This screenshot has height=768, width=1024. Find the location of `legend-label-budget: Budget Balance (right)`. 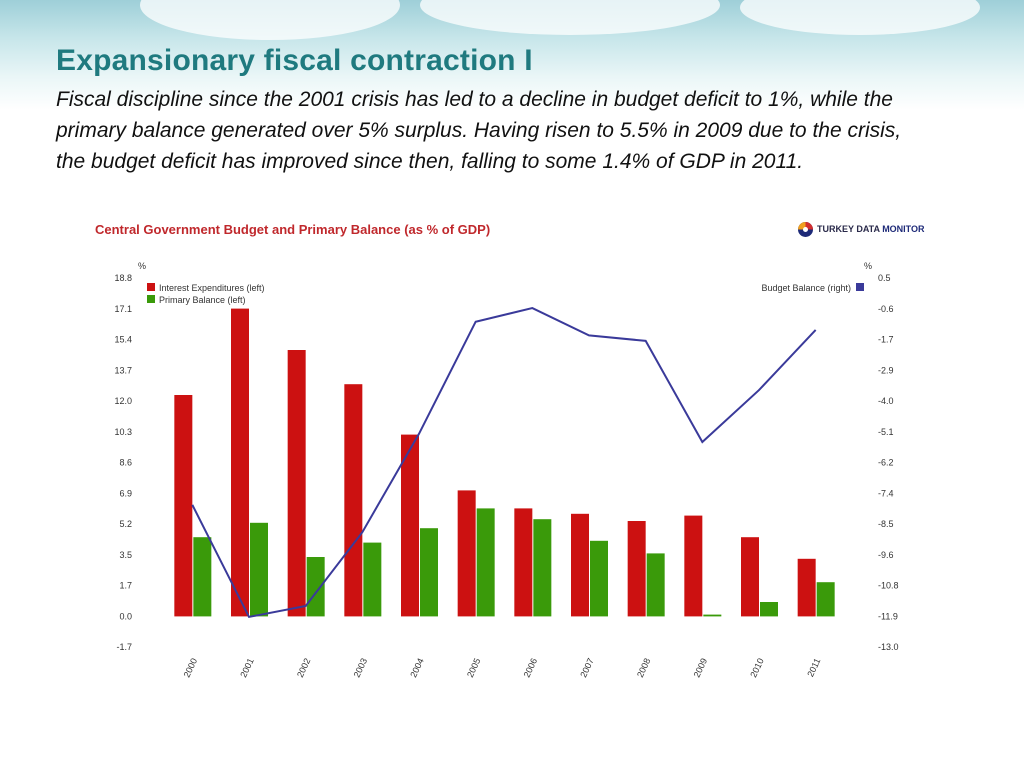

legend-label-budget: Budget Balance (right) is located at coordinates (806, 288).